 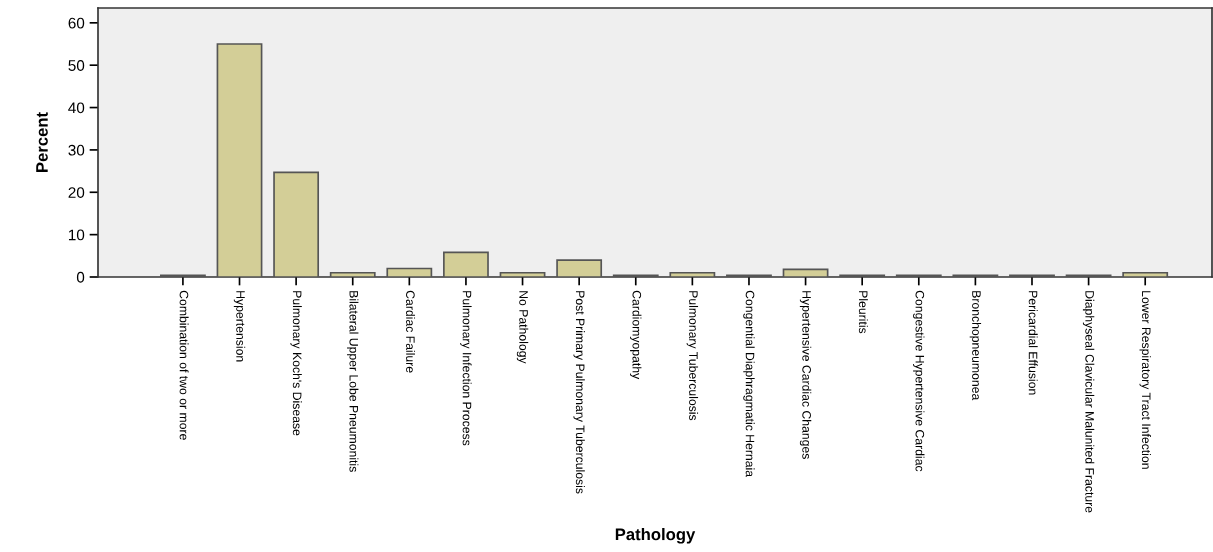 What do you see at coordinates (579, 392) in the screenshot?
I see `x-tick-label: Post Primary Pulmonary Tuberculosis` at bounding box center [579, 392].